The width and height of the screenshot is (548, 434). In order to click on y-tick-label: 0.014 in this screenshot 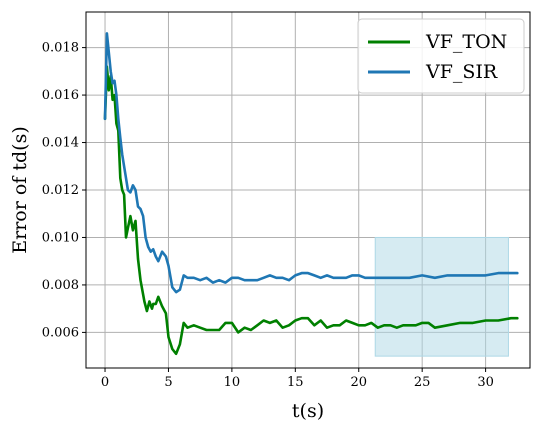, I will do `click(60, 143)`.